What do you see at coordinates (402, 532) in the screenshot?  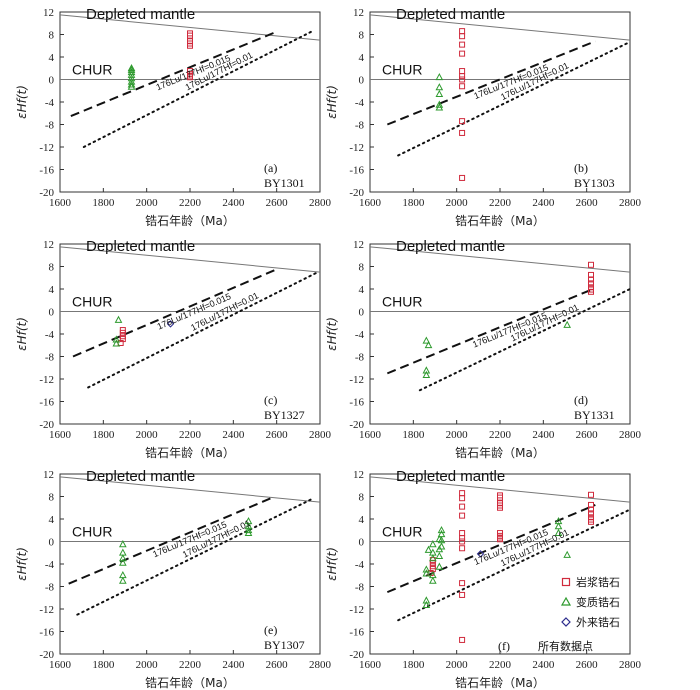 I see `chur-label: CHUR` at bounding box center [402, 532].